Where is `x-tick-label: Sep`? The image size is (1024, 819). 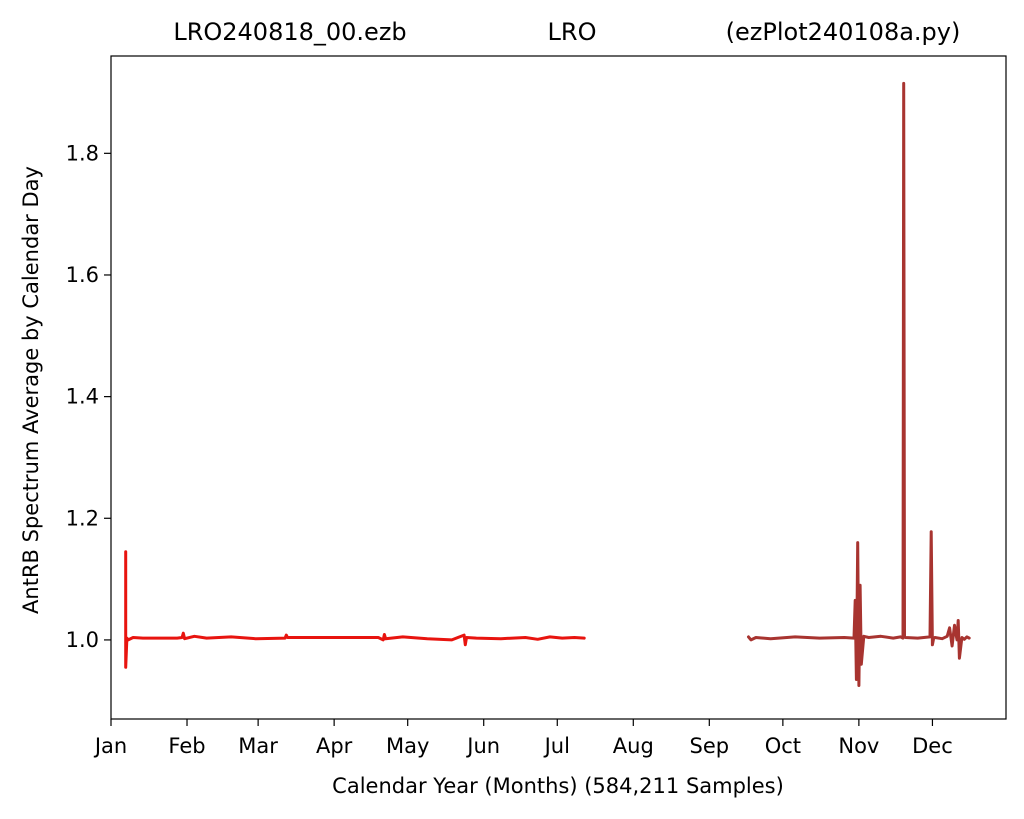
x-tick-label: Sep is located at coordinates (710, 746).